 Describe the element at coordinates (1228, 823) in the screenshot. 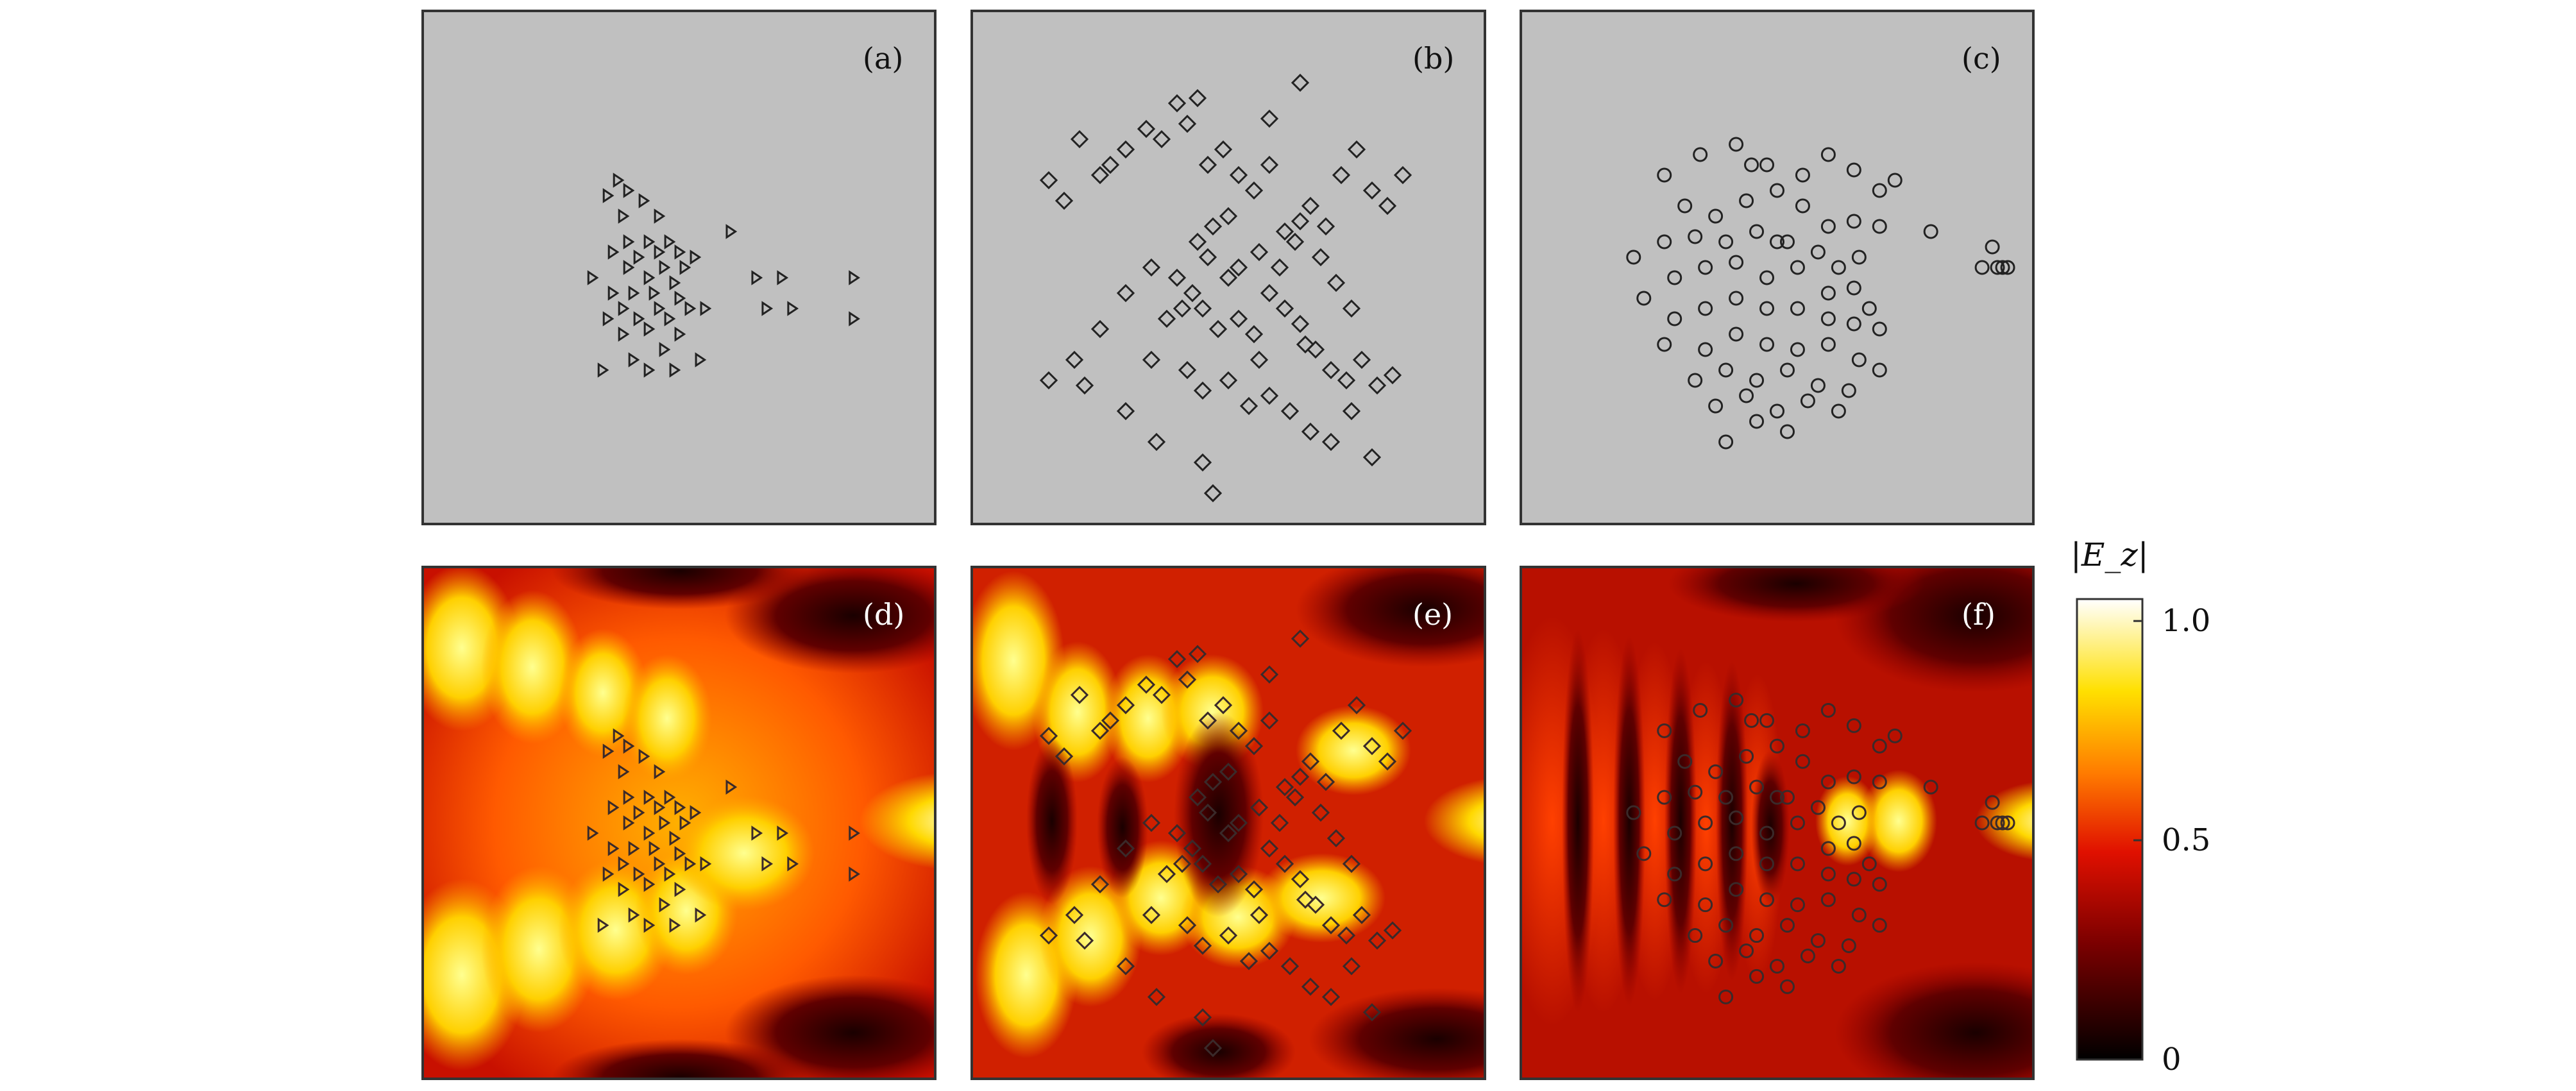

I see `panel-e: (e)` at that location.